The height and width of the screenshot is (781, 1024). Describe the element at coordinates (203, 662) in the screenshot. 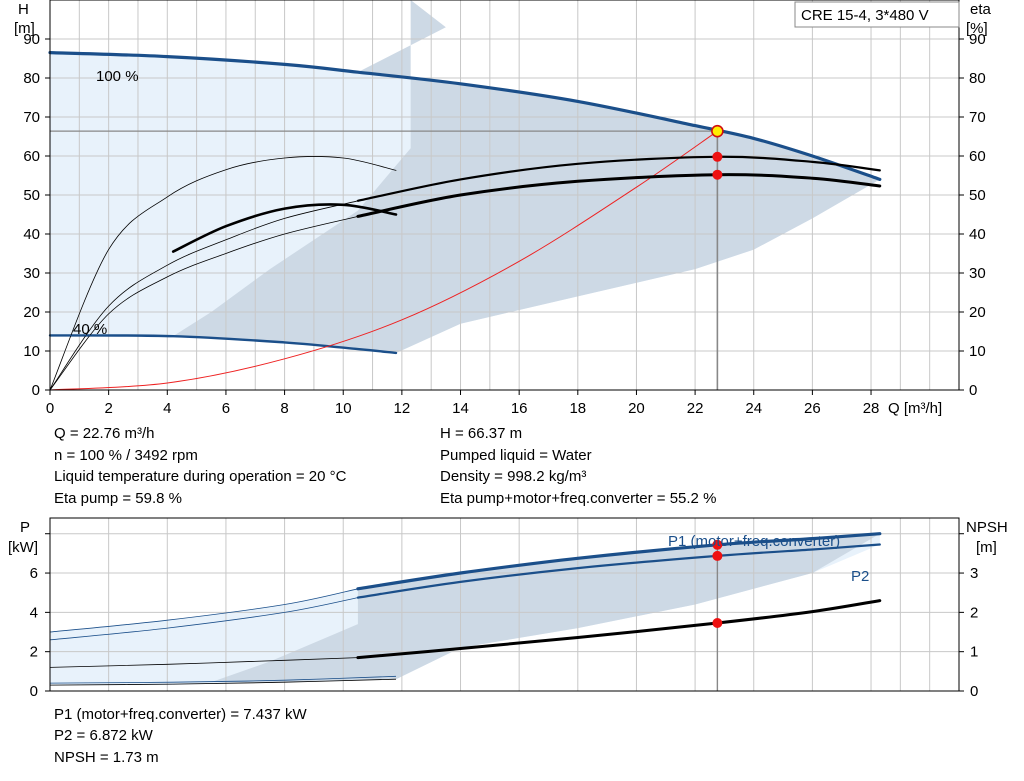

I see `npsh-extension` at that location.